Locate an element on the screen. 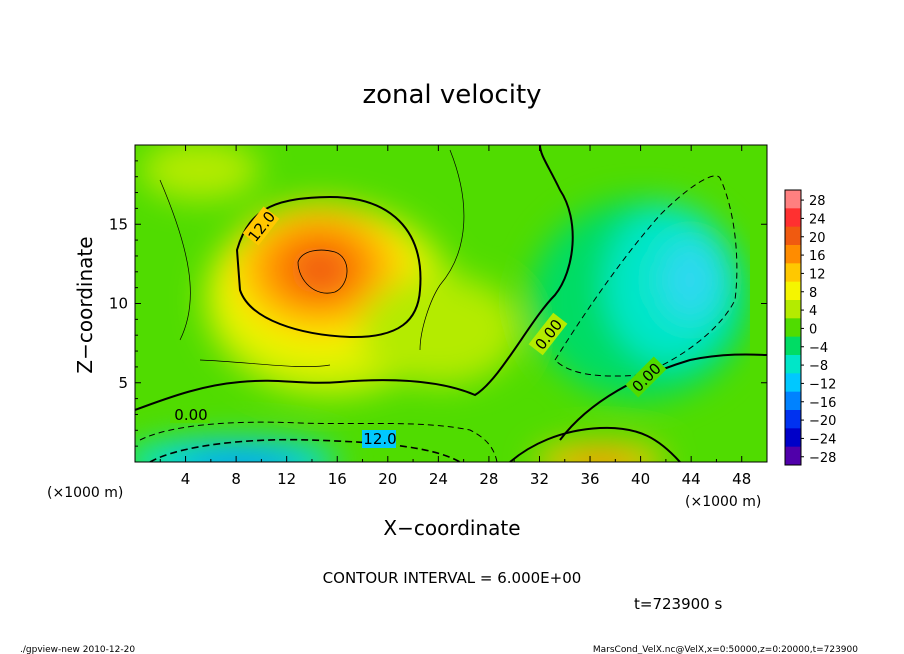 This screenshot has width=904, height=654. y-tick-label: 5 is located at coordinates (123, 383).